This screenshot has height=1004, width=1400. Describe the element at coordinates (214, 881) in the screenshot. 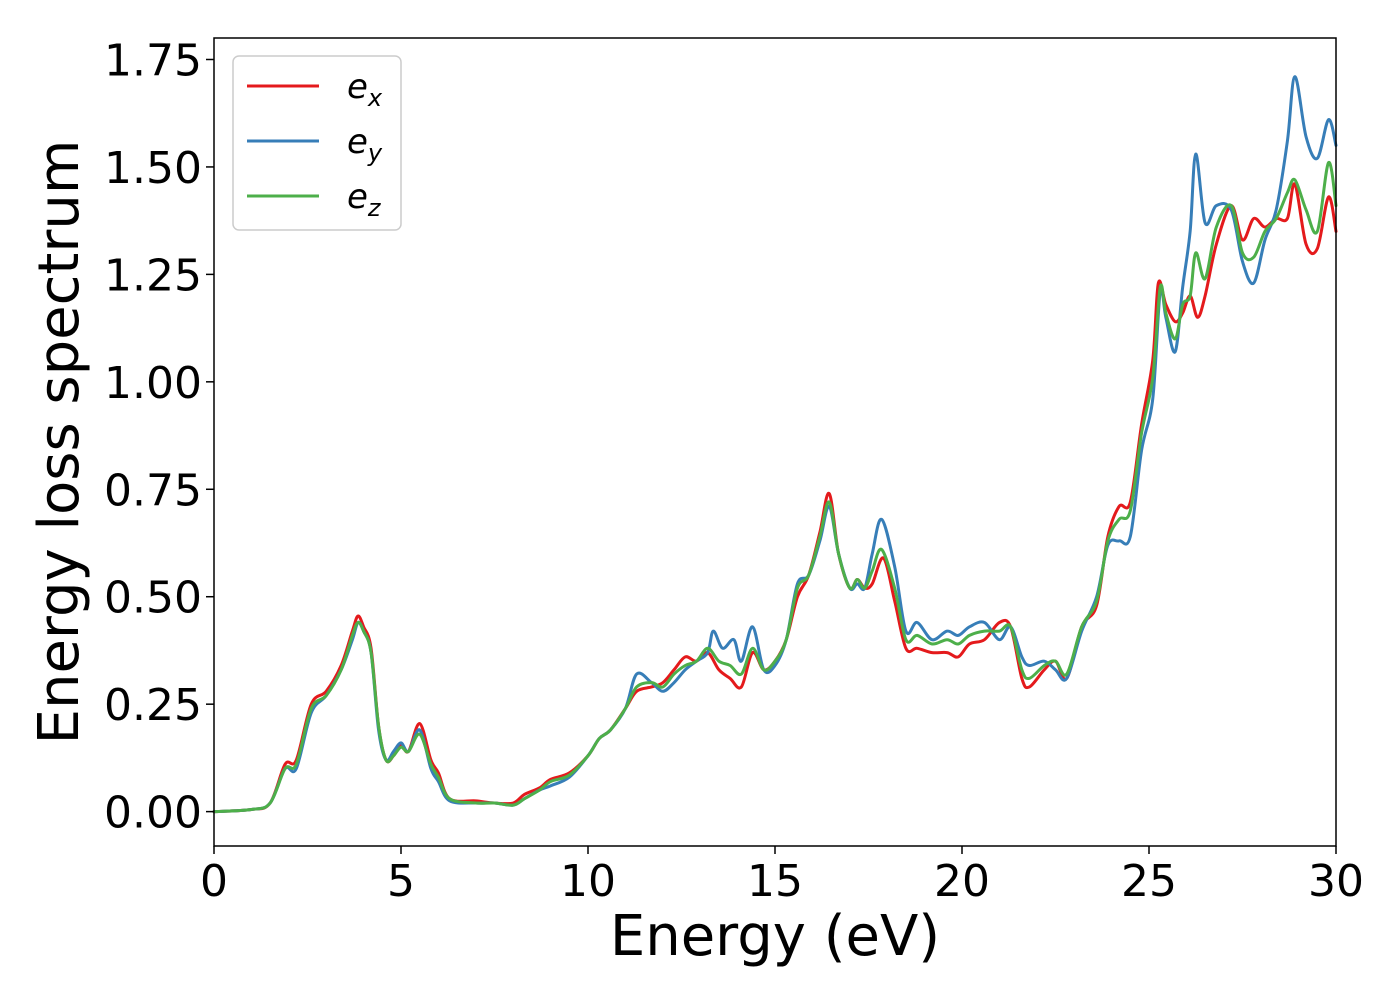

I see `x-tick-label: 0` at that location.